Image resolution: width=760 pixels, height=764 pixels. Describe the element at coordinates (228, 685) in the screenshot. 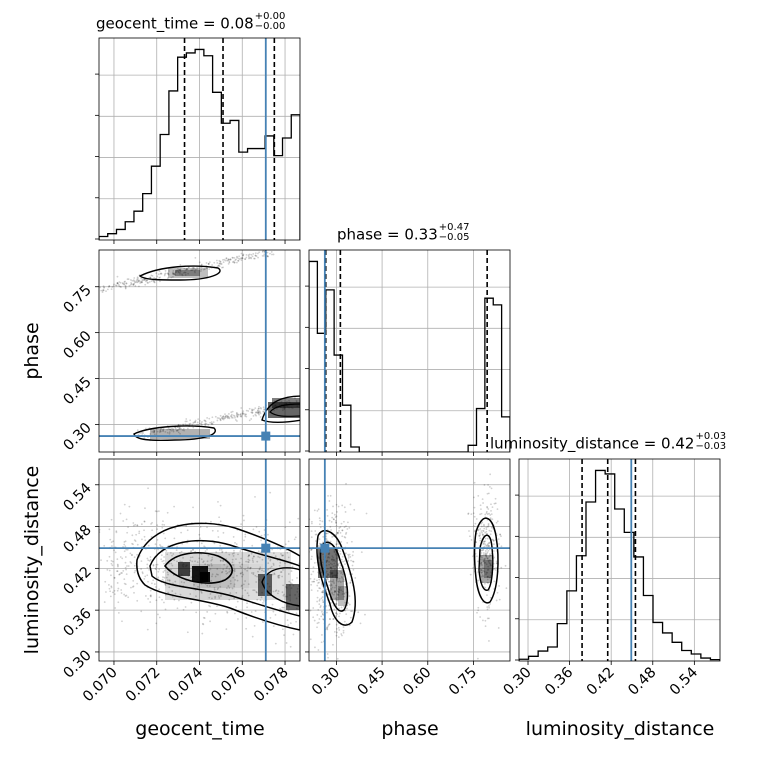

I see `panel-distance-vs-geocent-time-xticklabel-3: 0.076` at that location.